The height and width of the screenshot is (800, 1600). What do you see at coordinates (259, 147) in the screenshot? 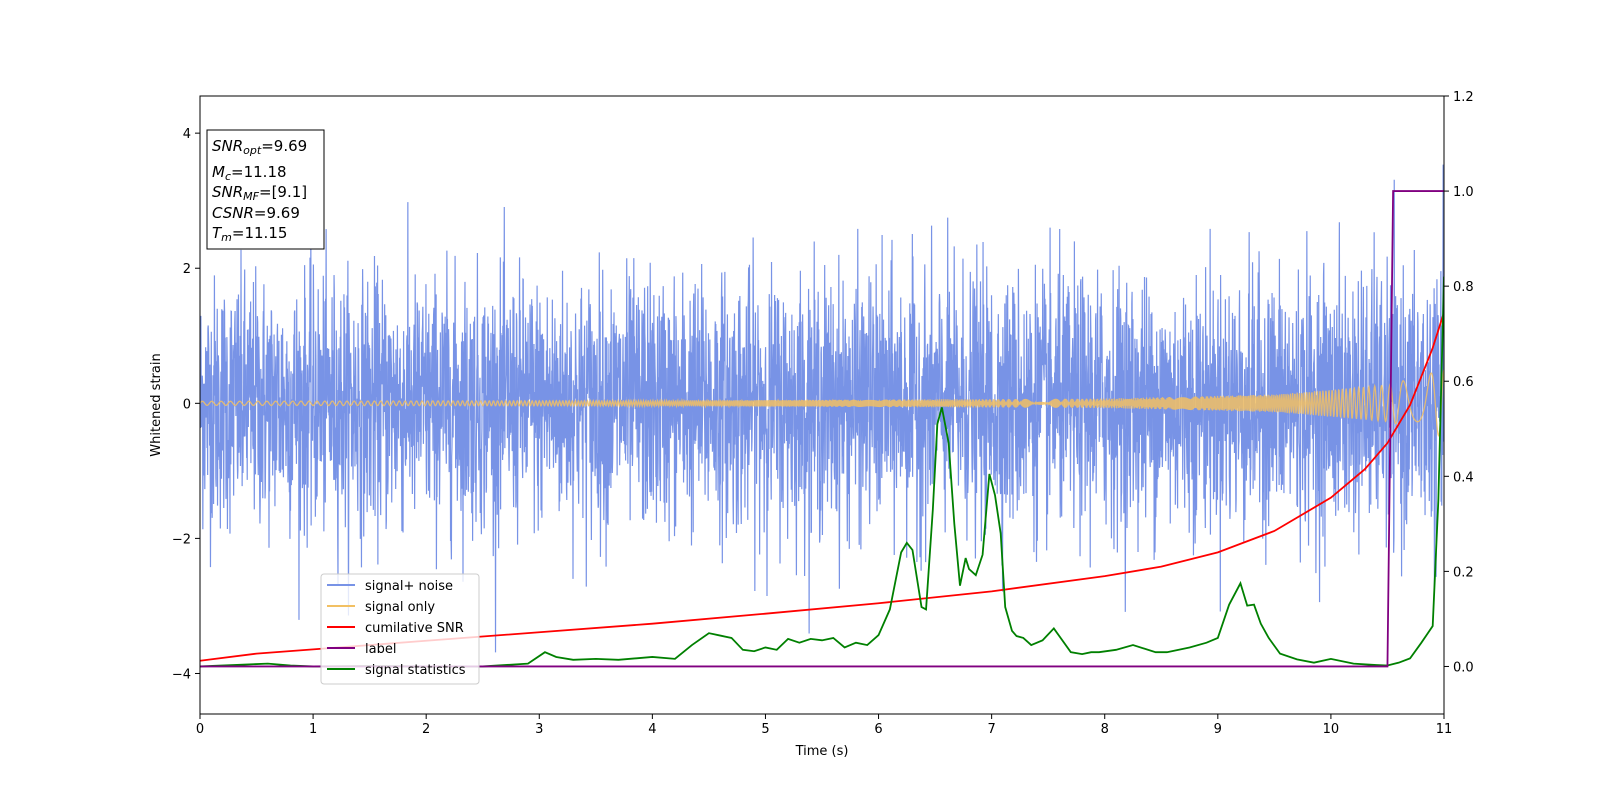
I see `info-snr-opt: SNRopt=9.69` at bounding box center [259, 147].